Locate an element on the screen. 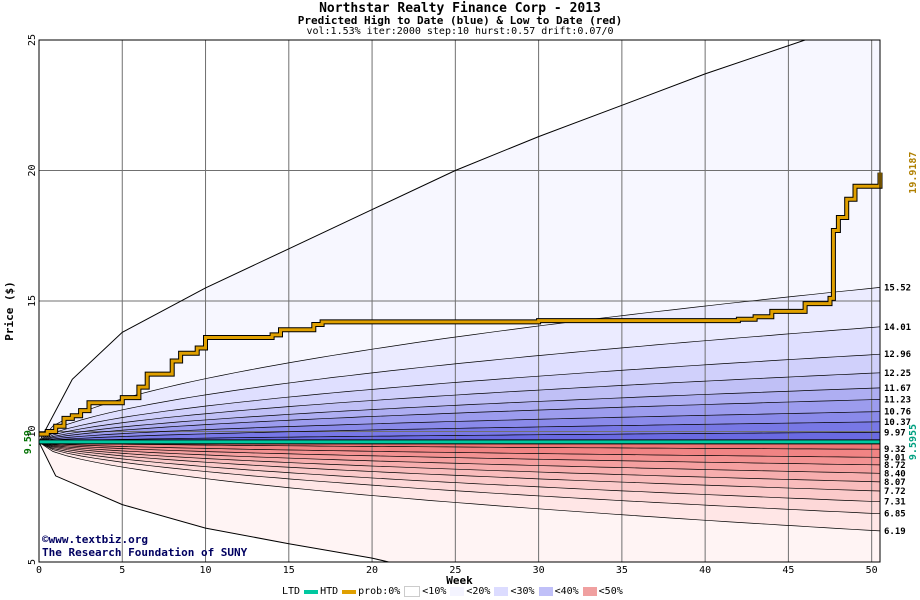 The height and width of the screenshot is (600, 920). legend-p20-swatch is located at coordinates (501, 591).